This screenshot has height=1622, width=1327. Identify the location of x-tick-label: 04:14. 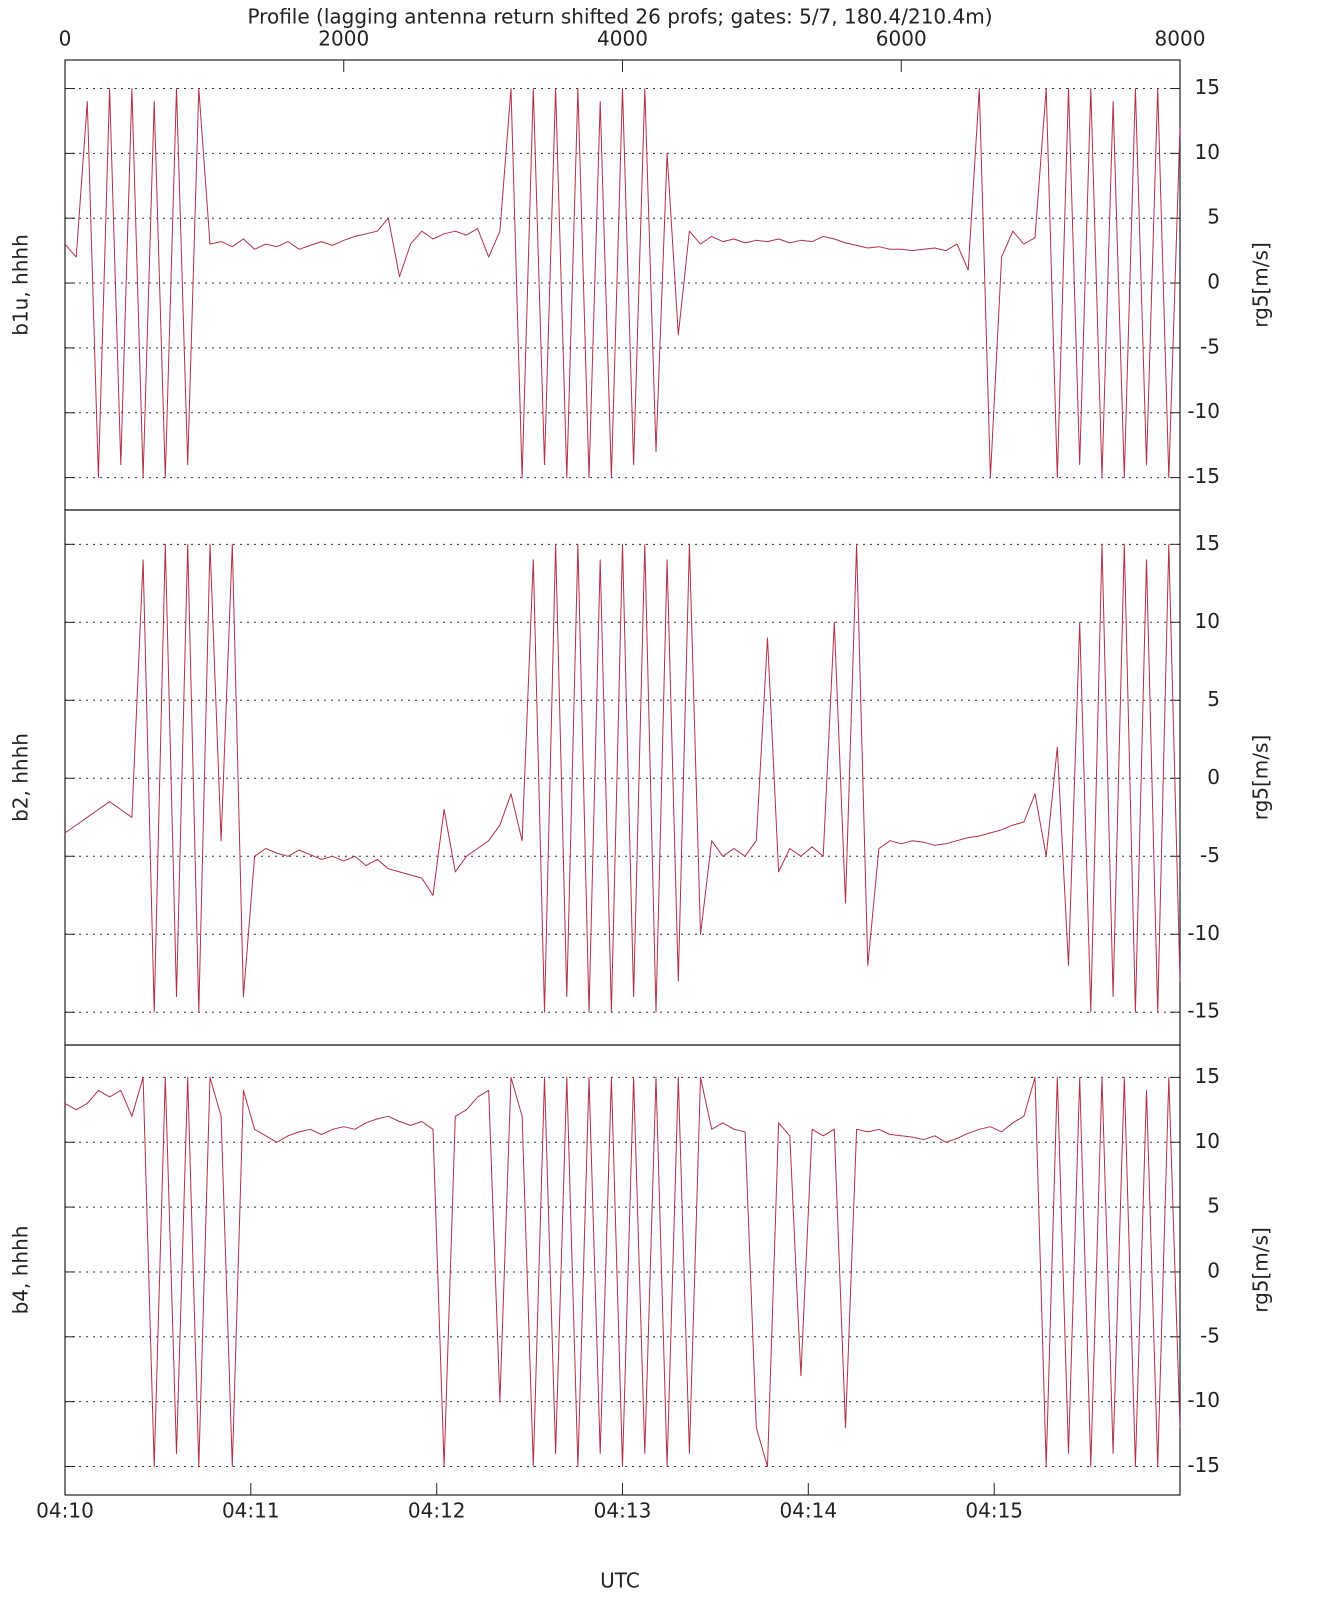
(808, 1511).